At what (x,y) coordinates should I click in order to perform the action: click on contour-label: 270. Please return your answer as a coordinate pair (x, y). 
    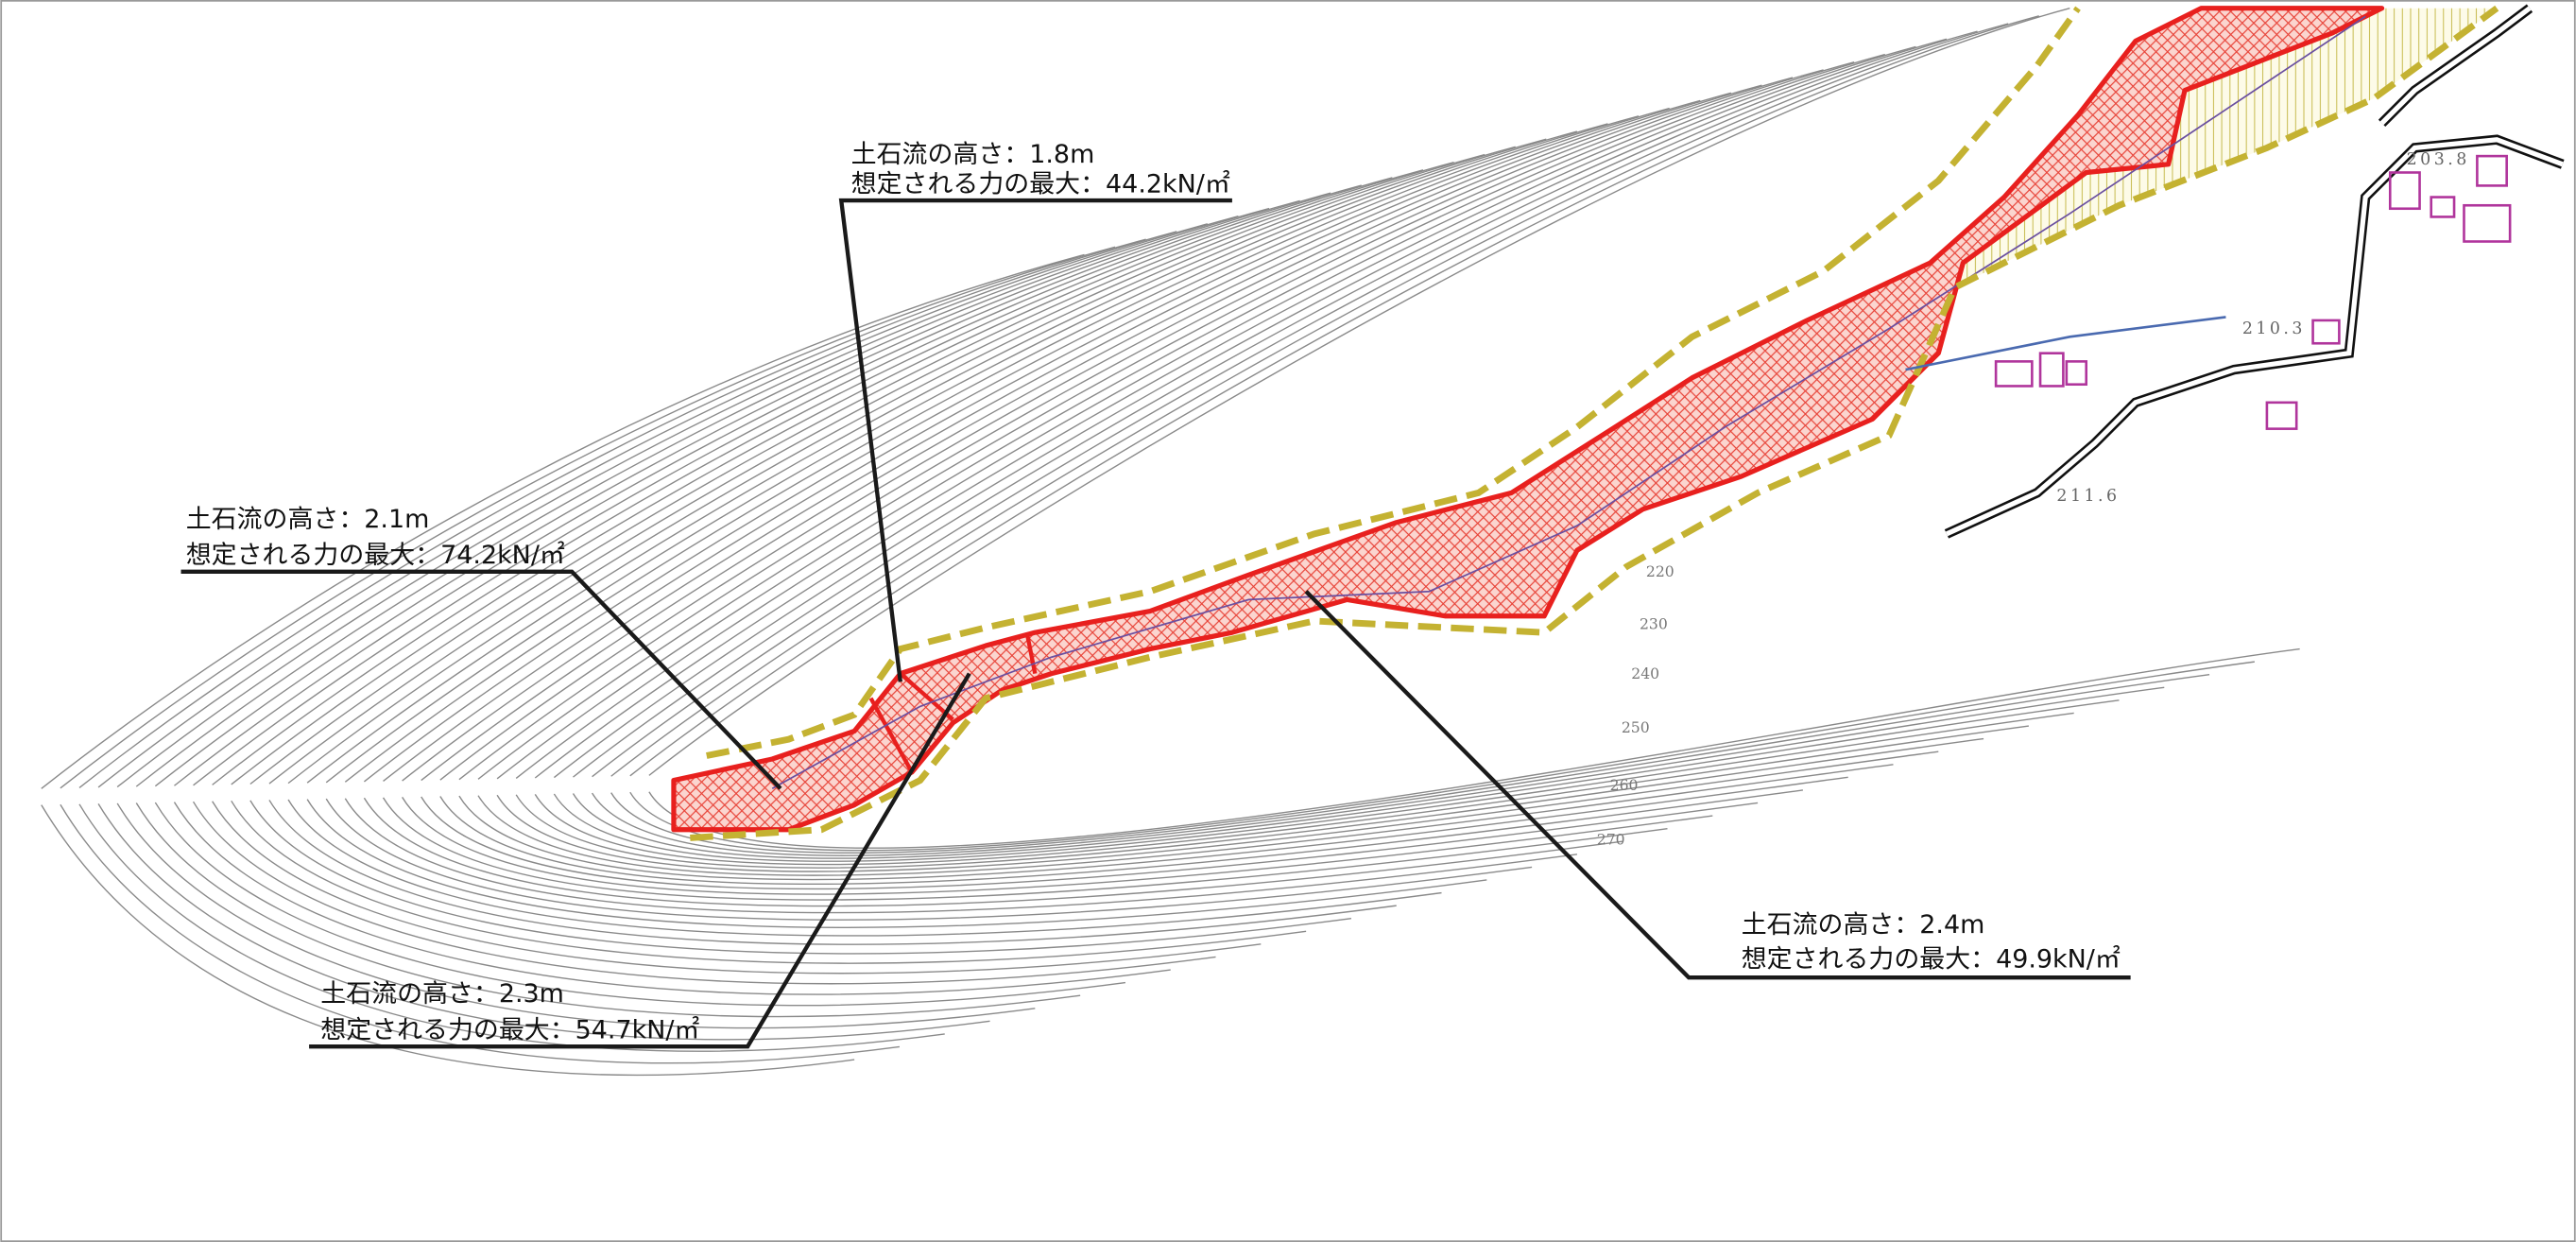
    Looking at the image, I should click on (1611, 839).